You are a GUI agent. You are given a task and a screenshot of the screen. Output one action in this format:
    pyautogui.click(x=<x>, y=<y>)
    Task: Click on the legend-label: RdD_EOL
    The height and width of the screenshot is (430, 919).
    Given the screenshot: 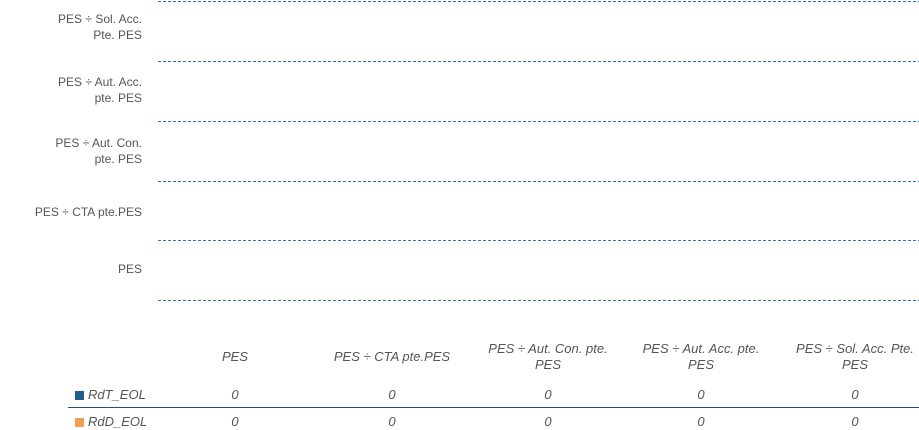 What is the action you would take?
    pyautogui.click(x=118, y=421)
    